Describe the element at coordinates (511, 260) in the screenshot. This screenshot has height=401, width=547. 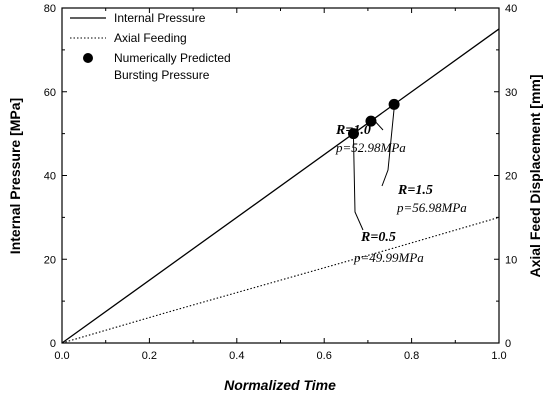
I see `right-y-tick-label: 10` at that location.